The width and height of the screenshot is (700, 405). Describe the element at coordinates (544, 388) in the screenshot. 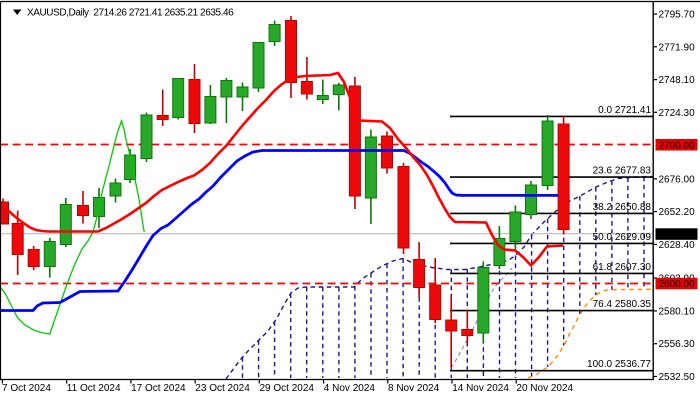

I see `svg-text: 20 Nov 2024` at that location.